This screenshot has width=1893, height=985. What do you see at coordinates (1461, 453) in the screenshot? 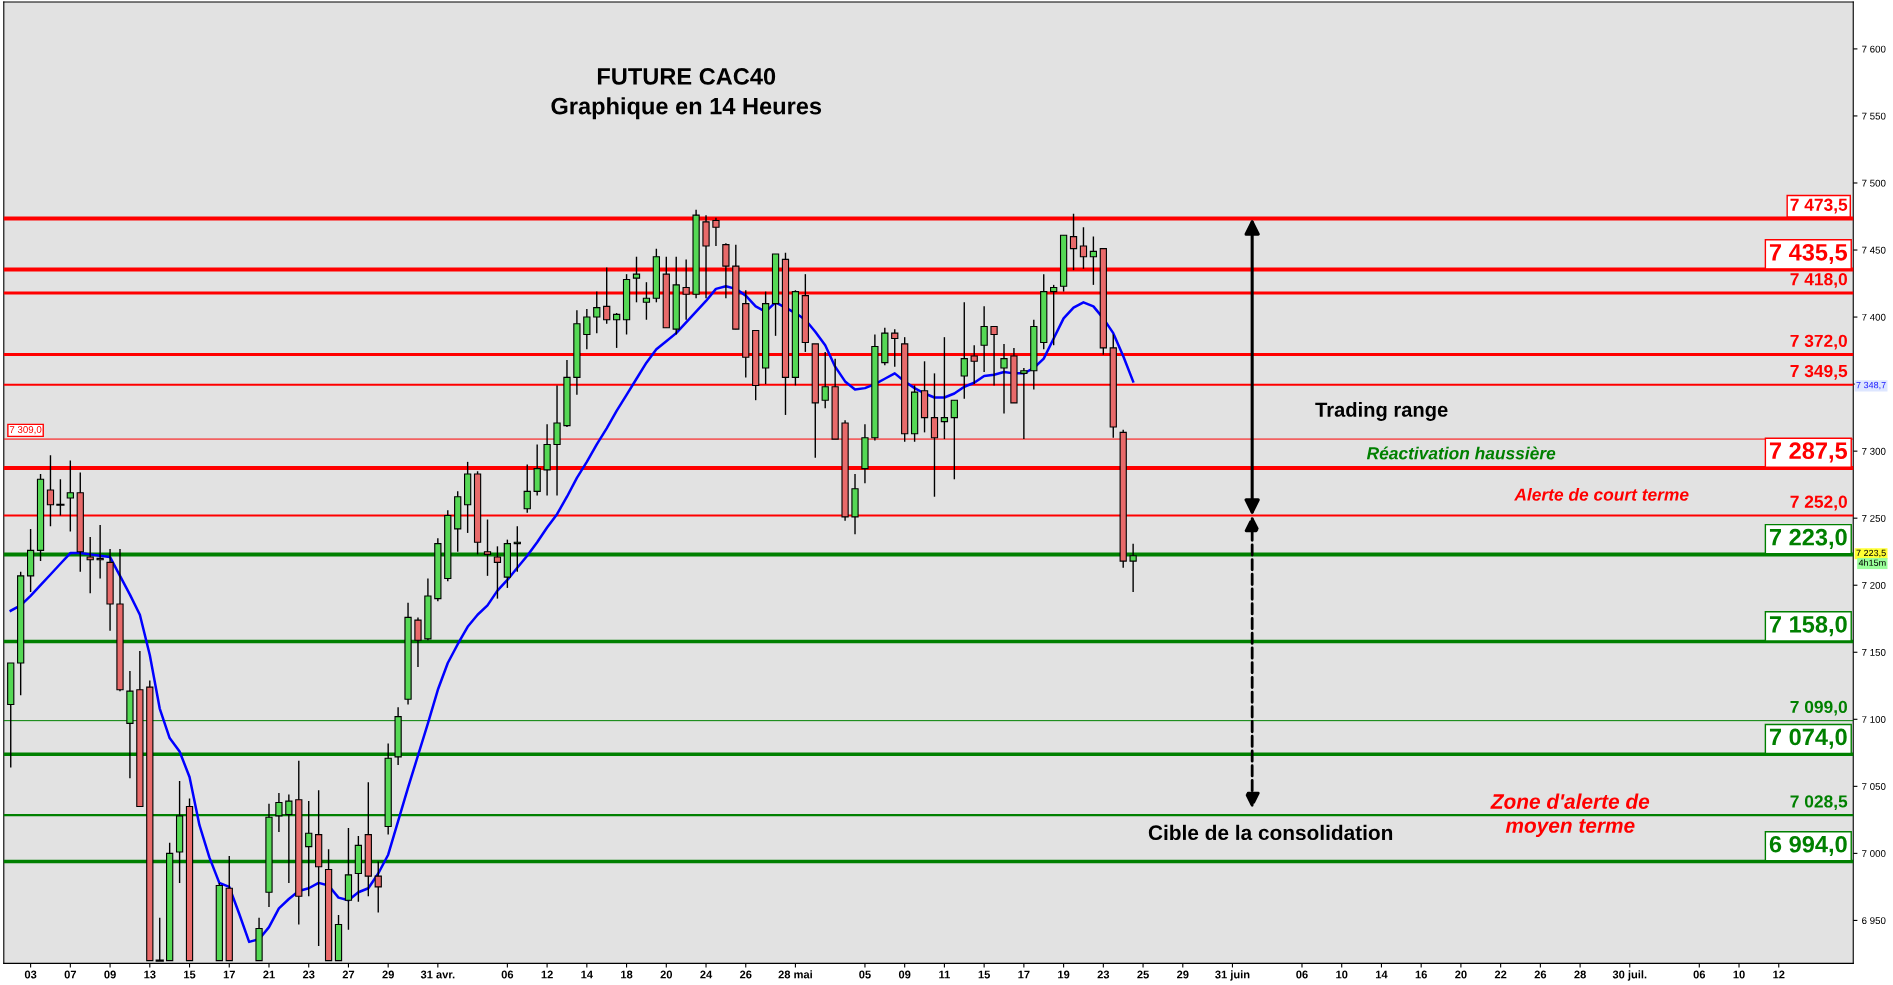
I see `annotation: Réactivation haussière` at bounding box center [1461, 453].